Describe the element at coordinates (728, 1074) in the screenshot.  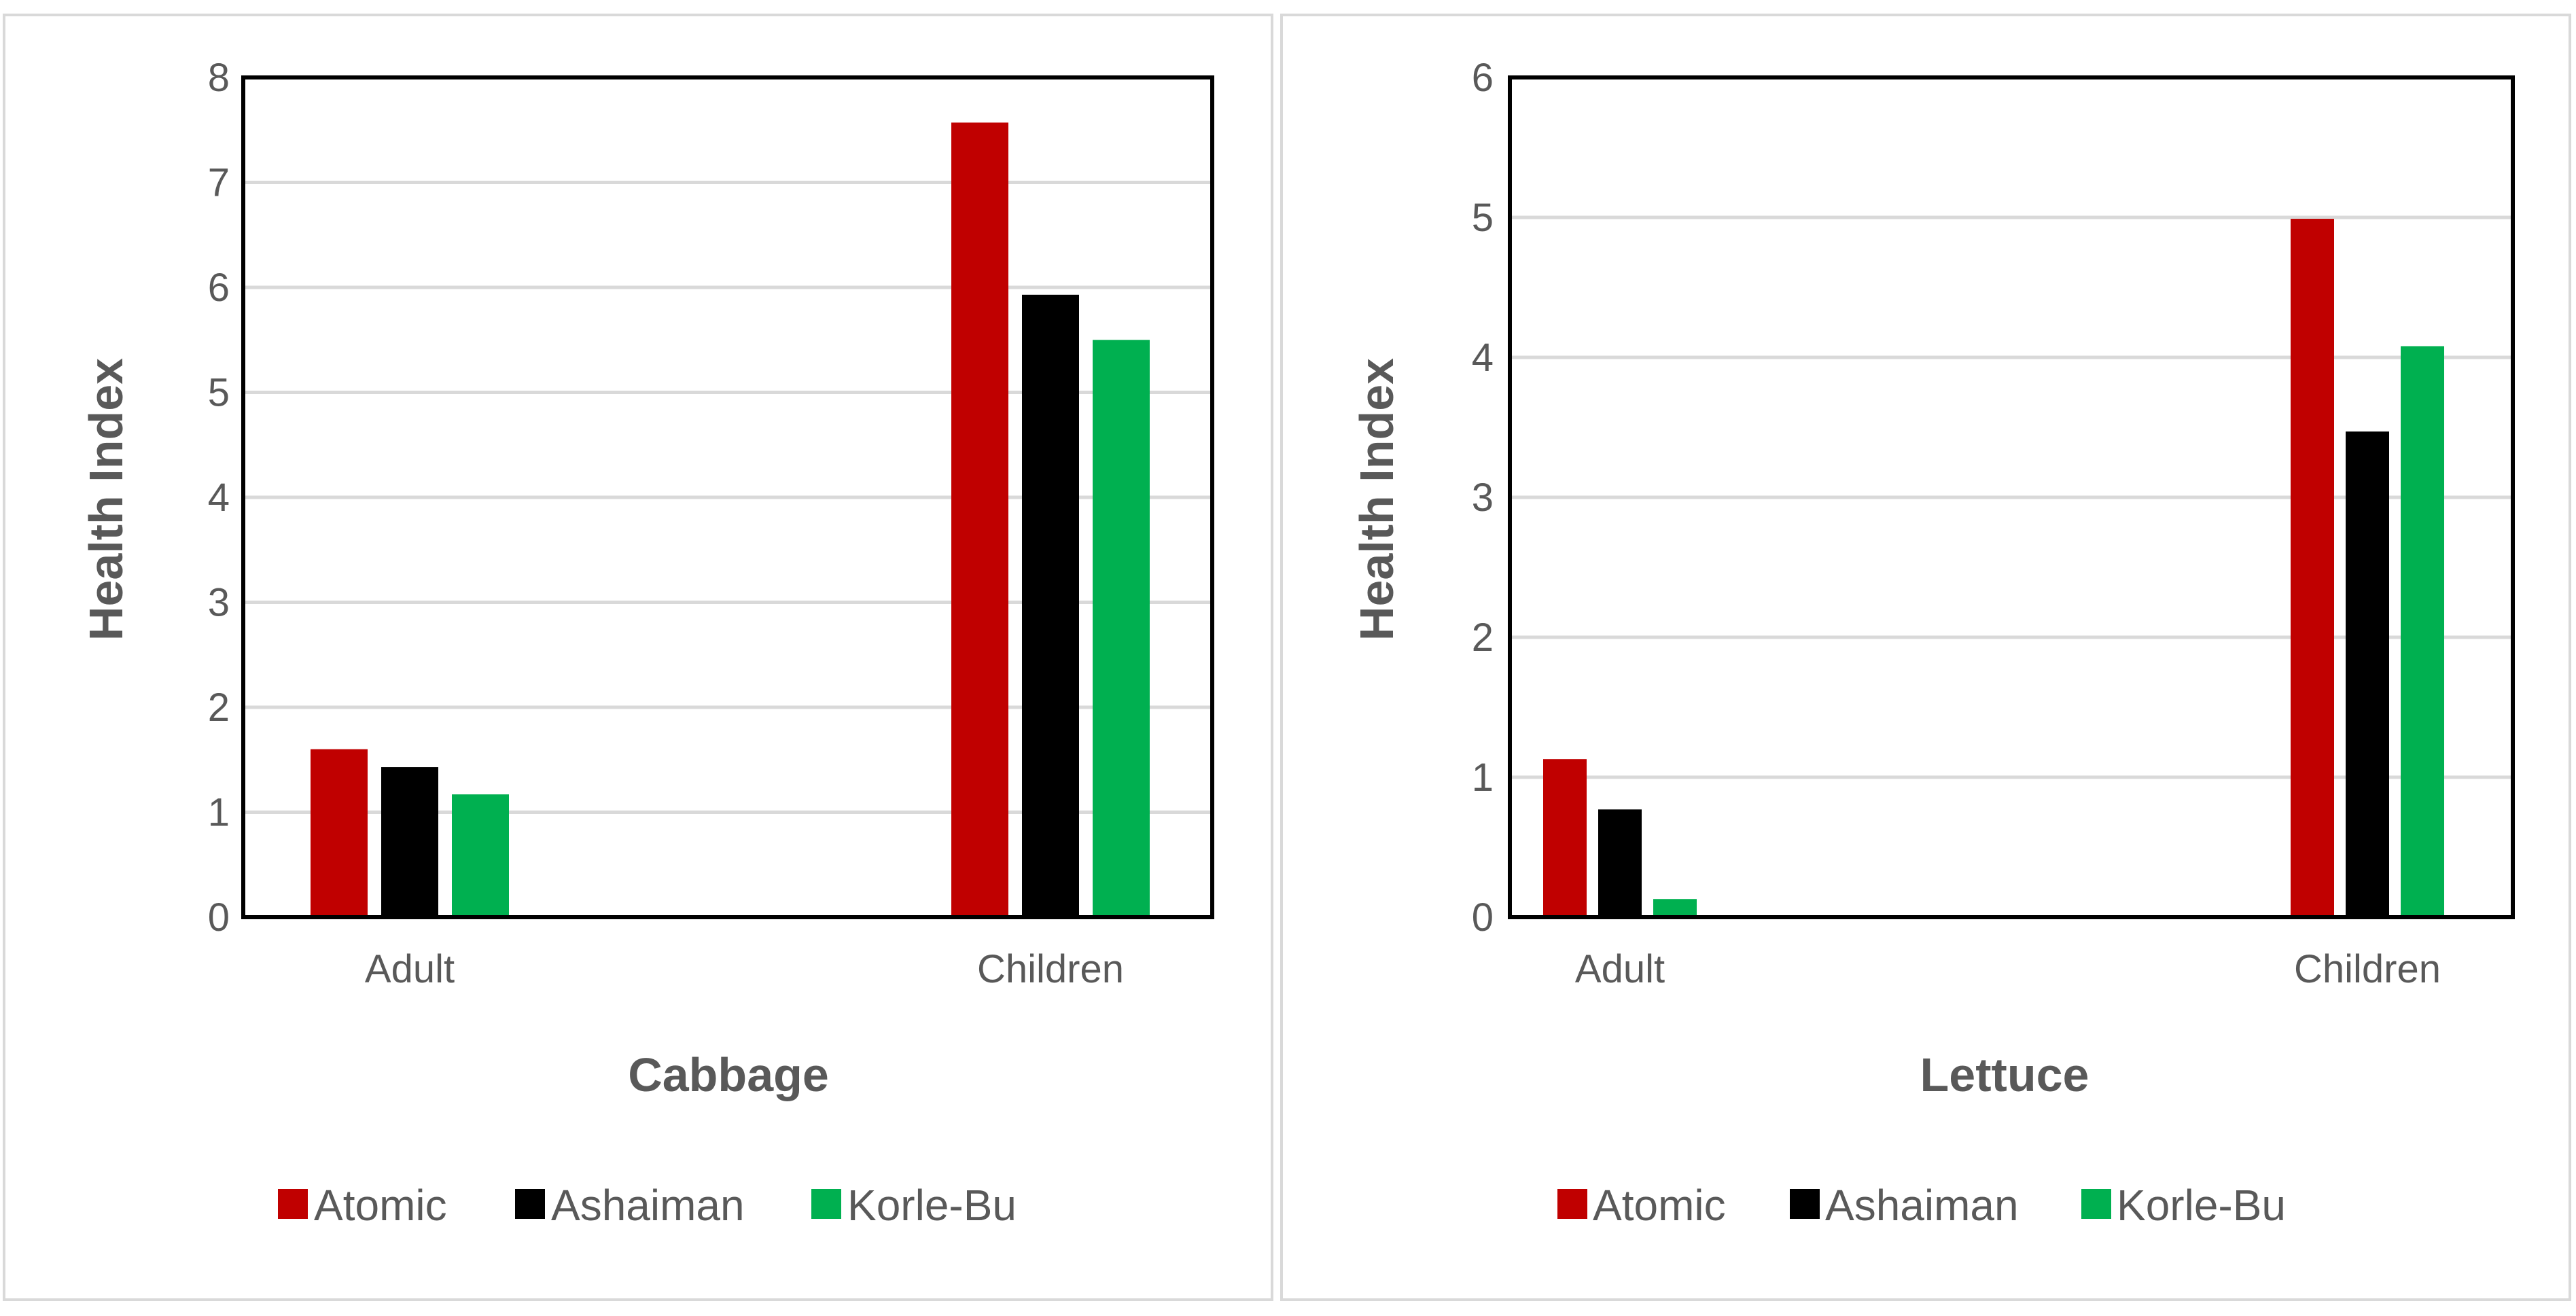
I see `x-axis-title: Cabbage` at that location.